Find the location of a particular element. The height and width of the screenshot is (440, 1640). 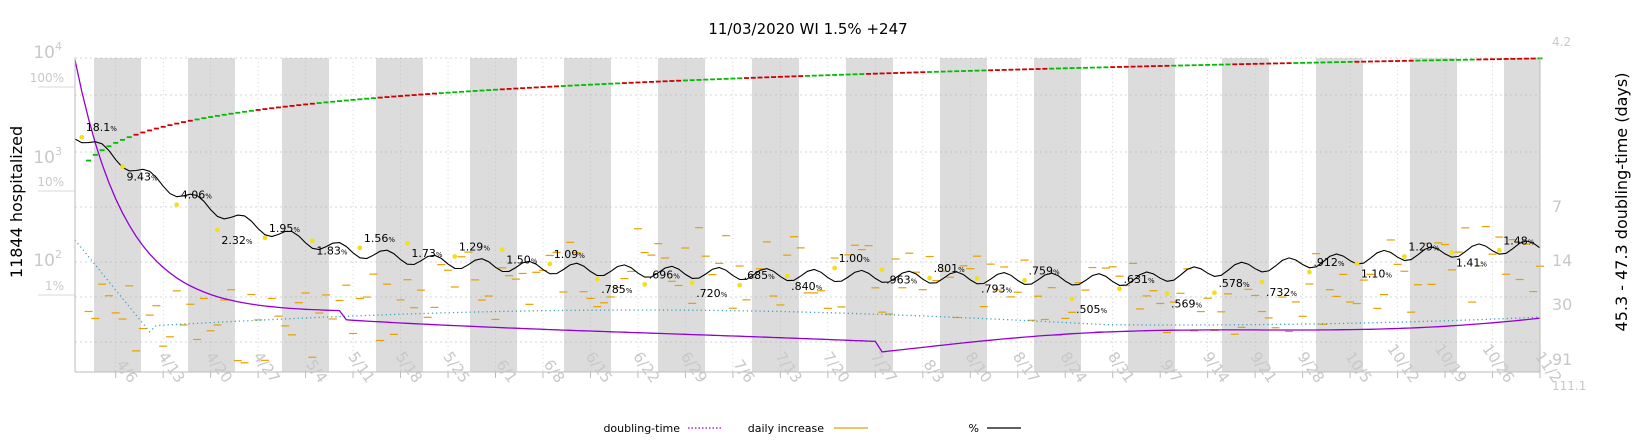

percent-annotation: 9.43% is located at coordinates (142, 177).